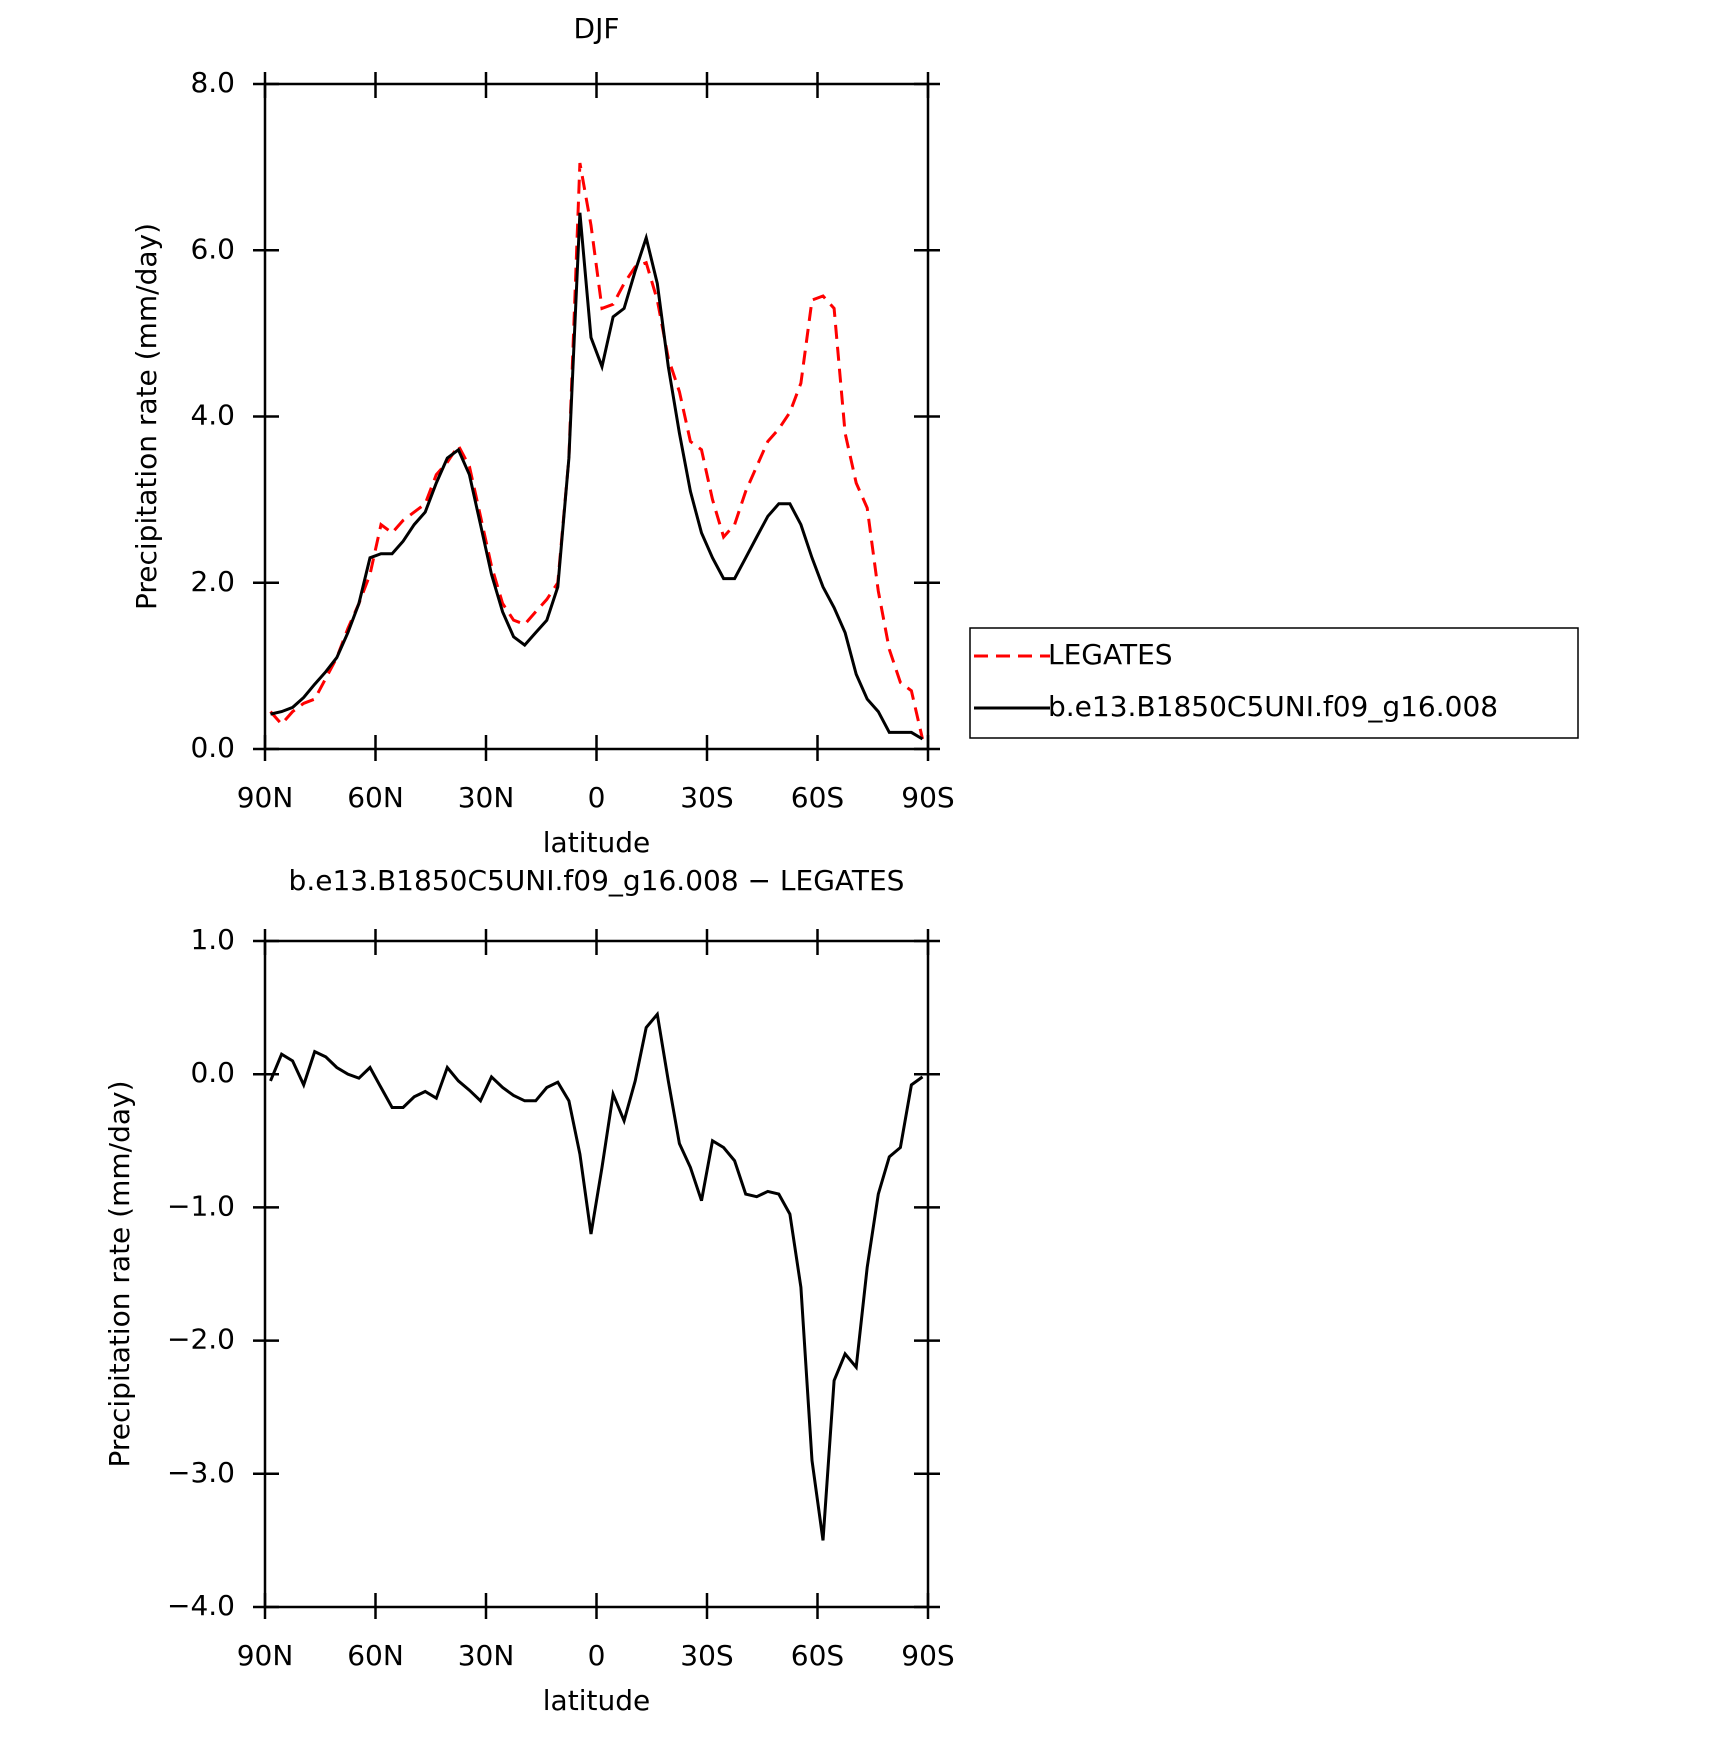 This screenshot has height=1745, width=1710. Describe the element at coordinates (212, 415) in the screenshot. I see `y-tick-label: 4.0` at that location.